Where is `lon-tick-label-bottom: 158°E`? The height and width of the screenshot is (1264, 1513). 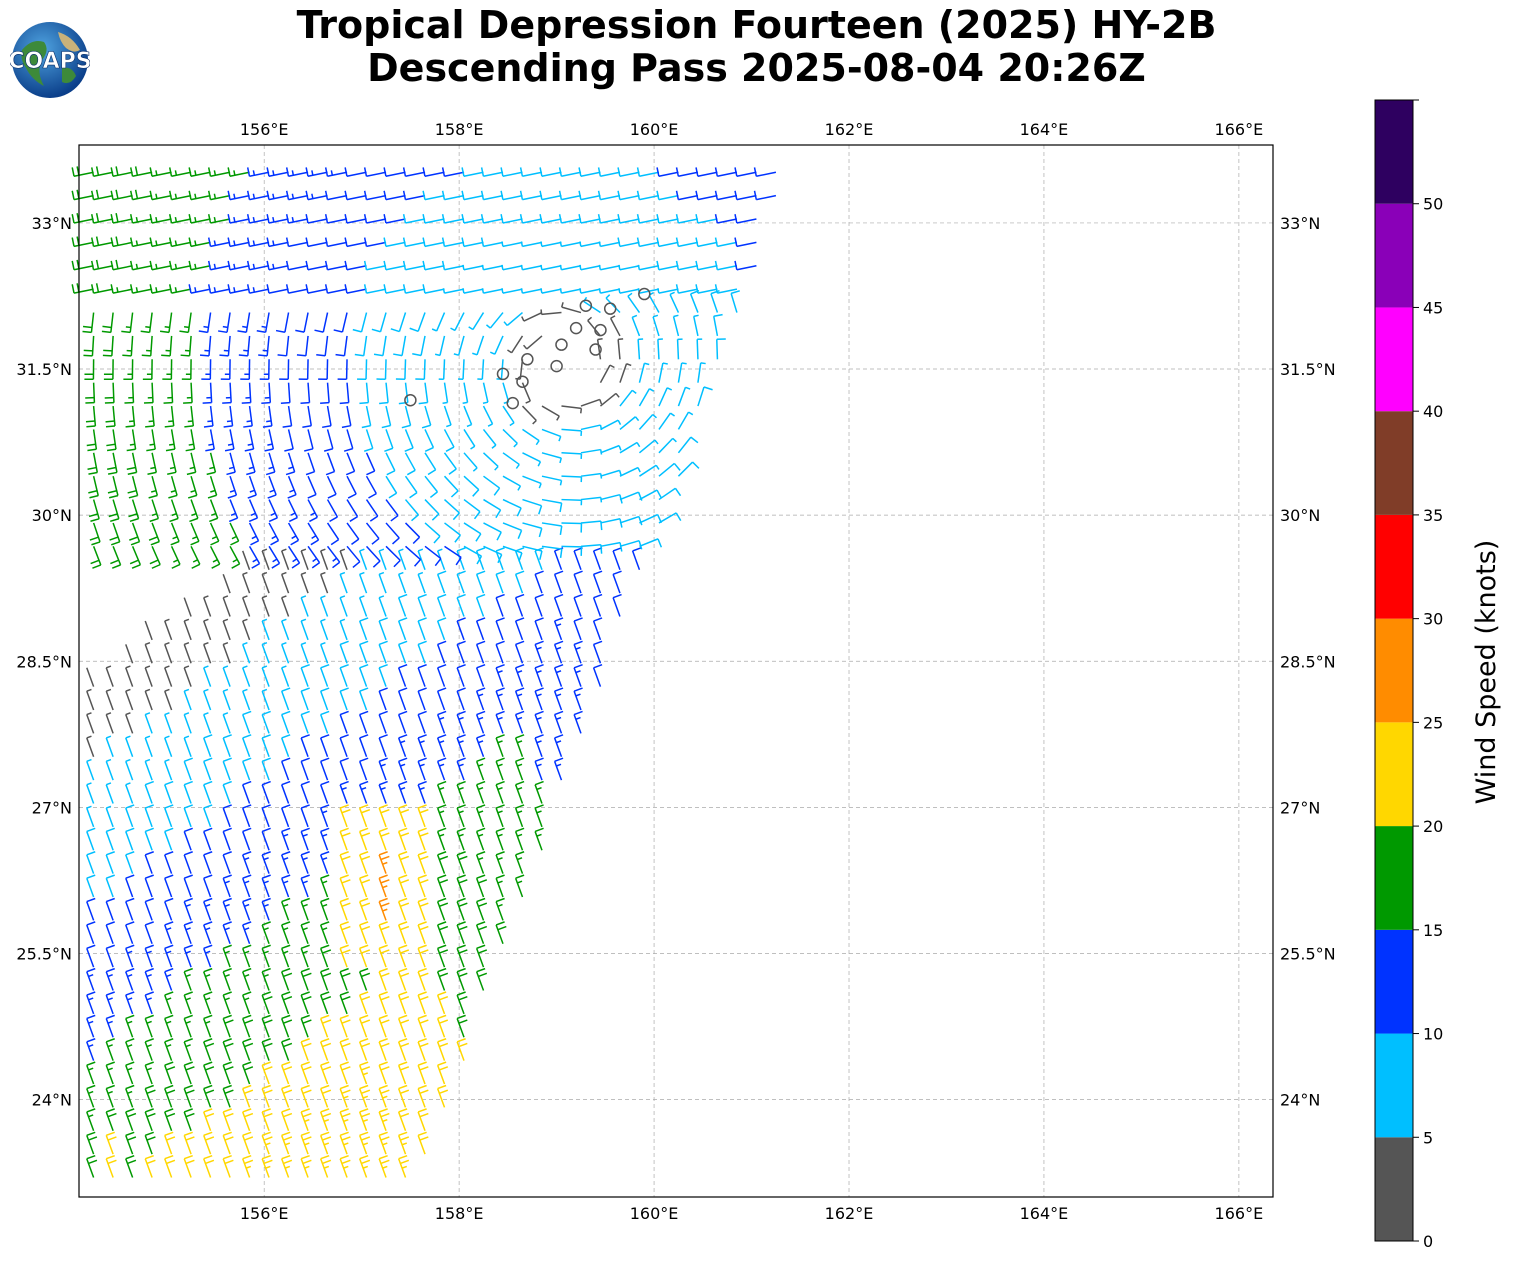
lon-tick-label-bottom: 158°E is located at coordinates (459, 1213).